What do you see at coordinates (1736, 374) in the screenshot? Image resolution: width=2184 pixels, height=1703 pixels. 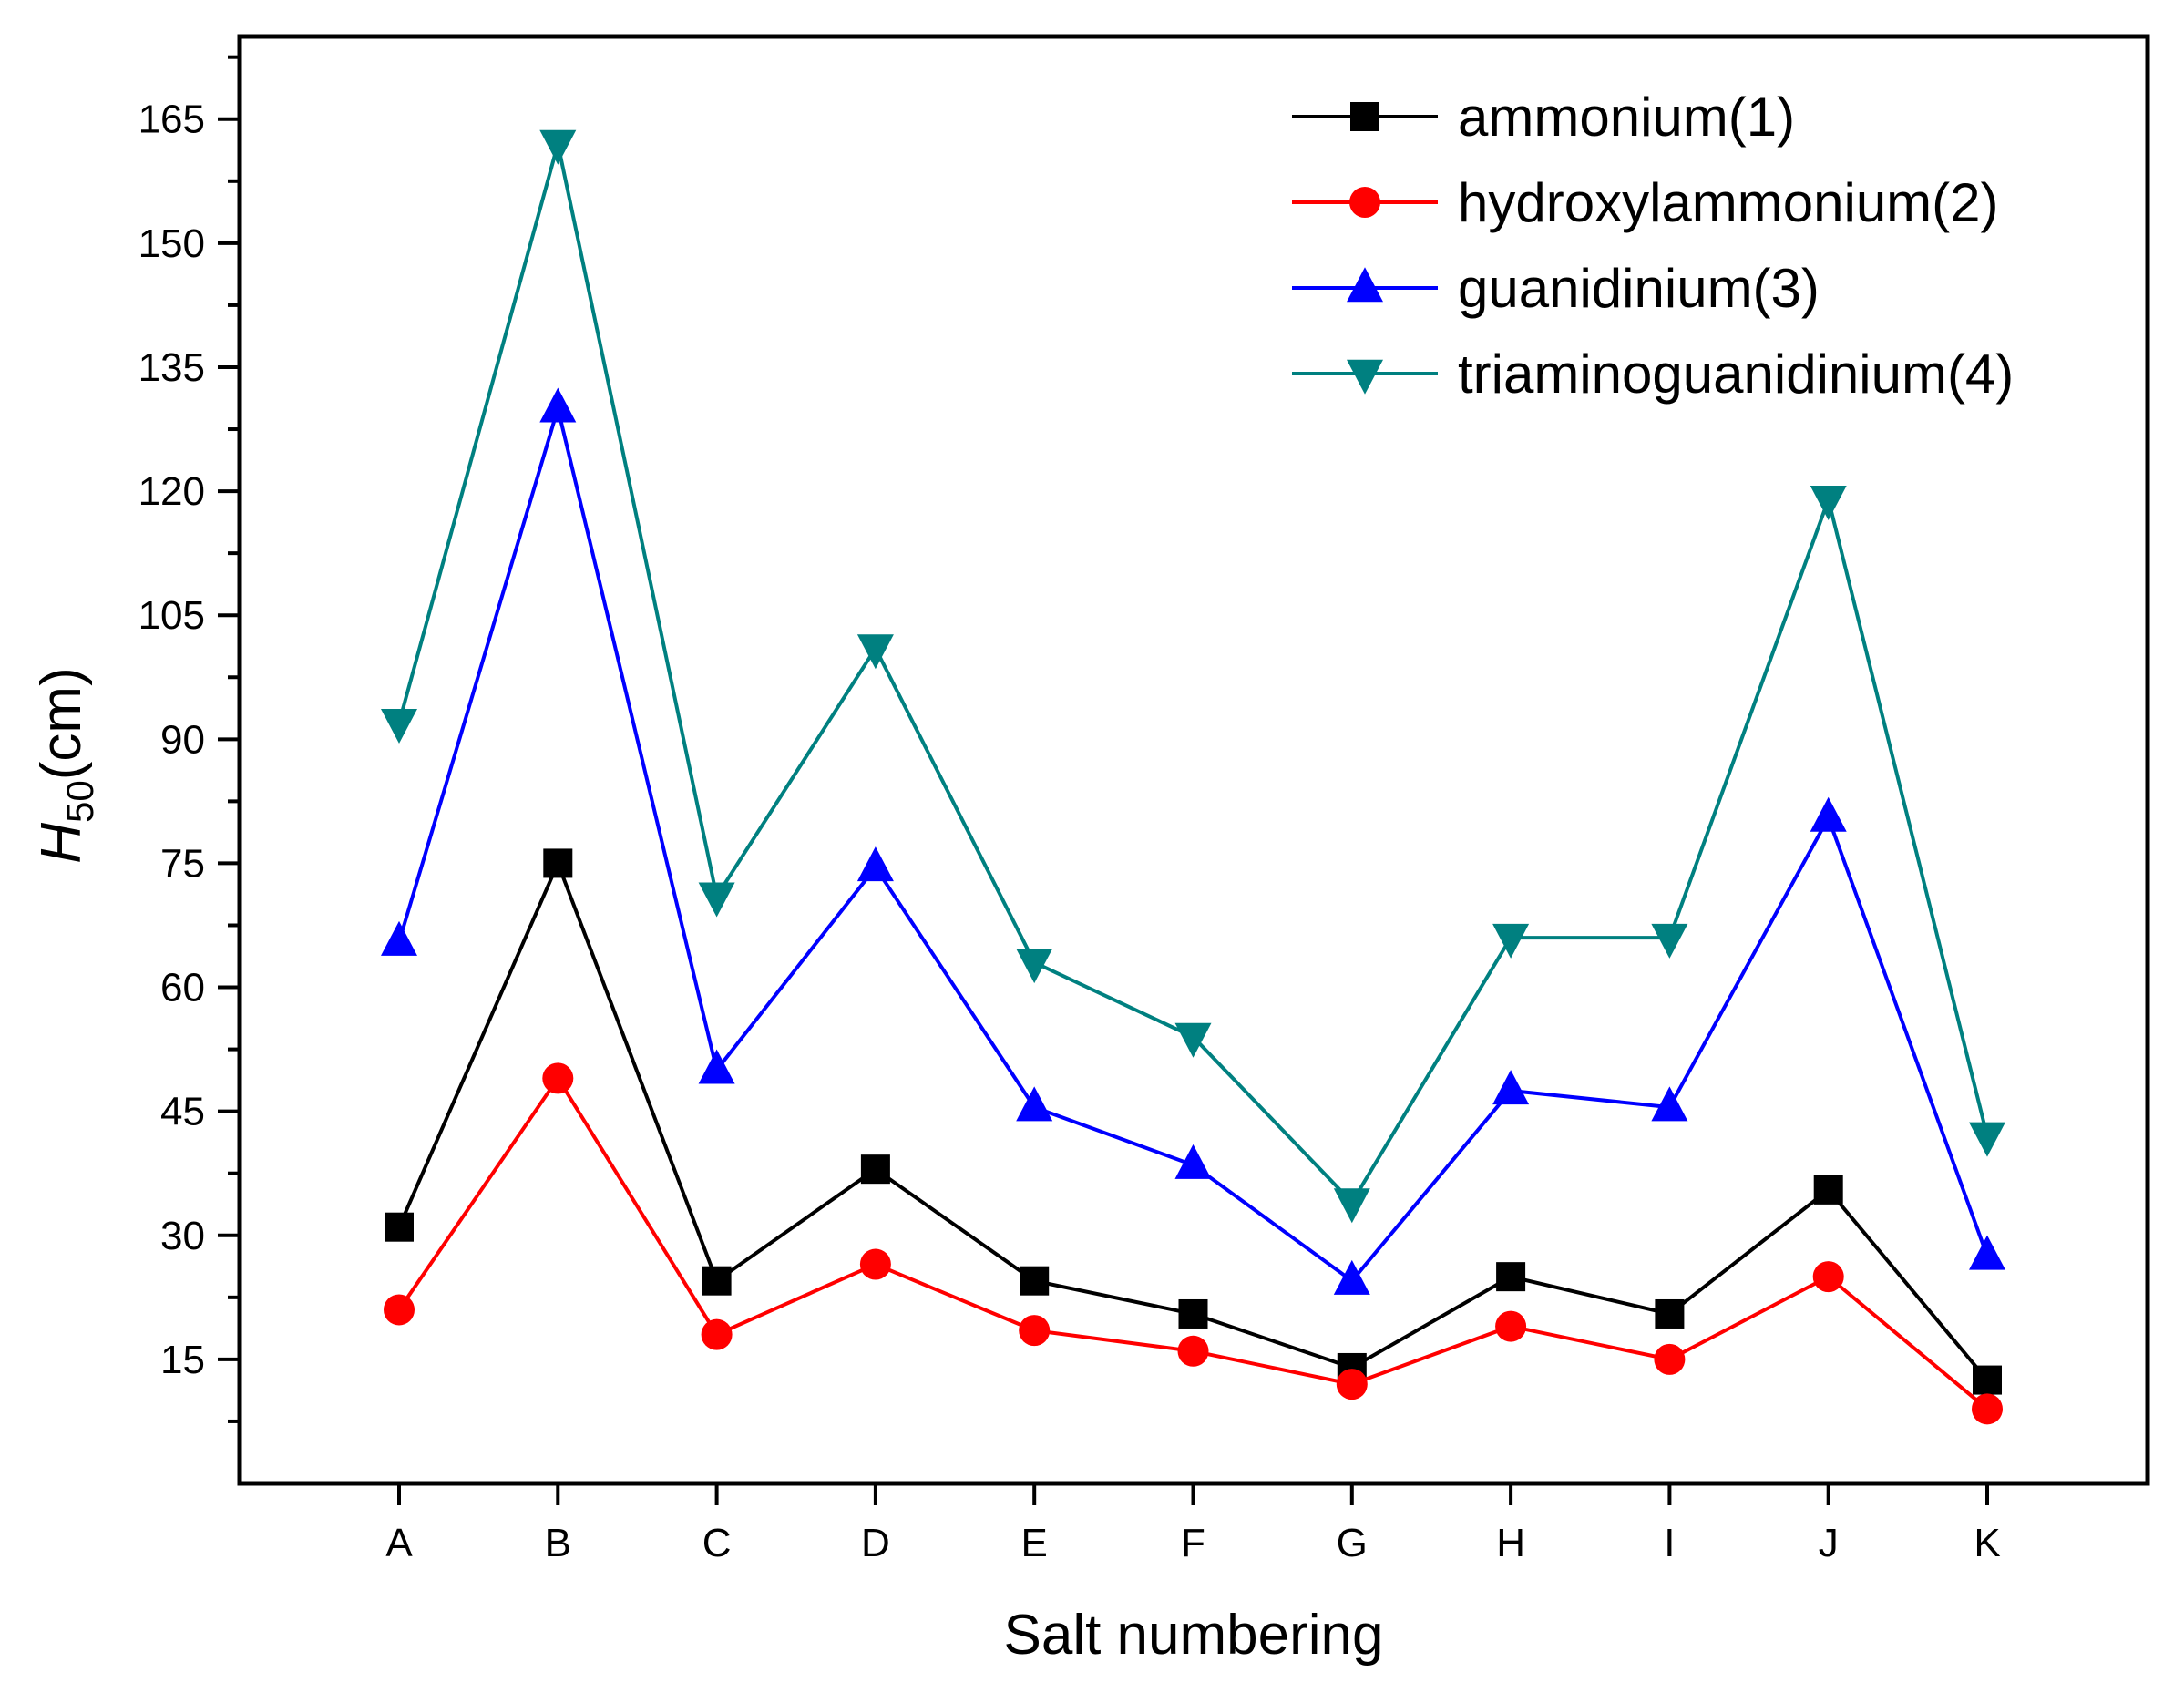 I see `legend-label: triaminoguanidinium(4)` at bounding box center [1736, 374].